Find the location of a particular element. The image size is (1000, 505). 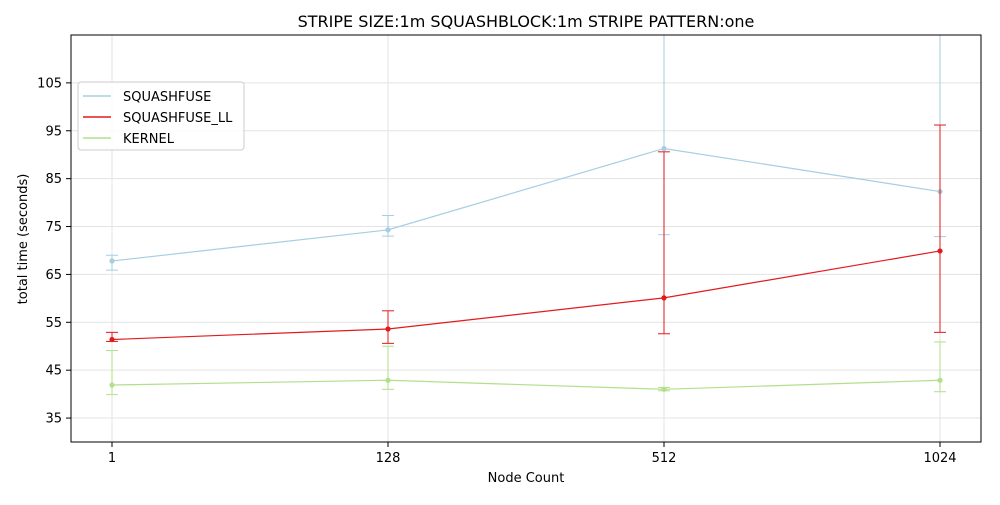

y-tick-label: 45 is located at coordinates (53, 371).